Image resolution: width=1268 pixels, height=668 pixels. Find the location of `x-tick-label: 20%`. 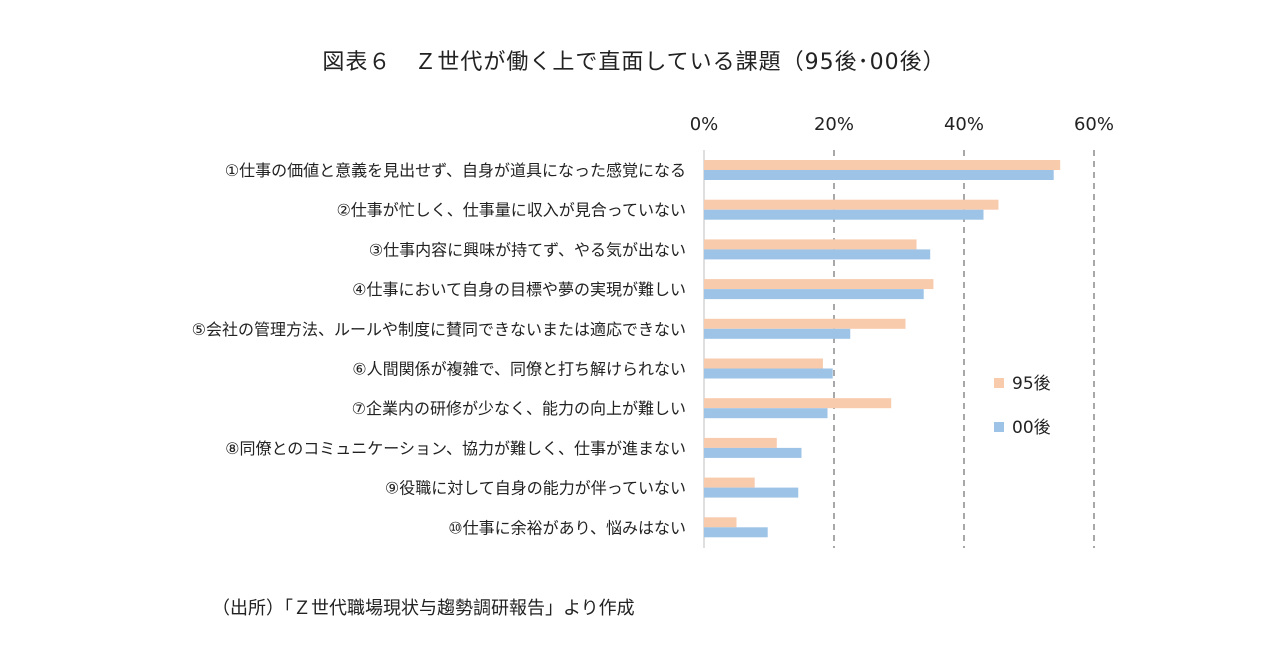

x-tick-label: 20% is located at coordinates (834, 124).